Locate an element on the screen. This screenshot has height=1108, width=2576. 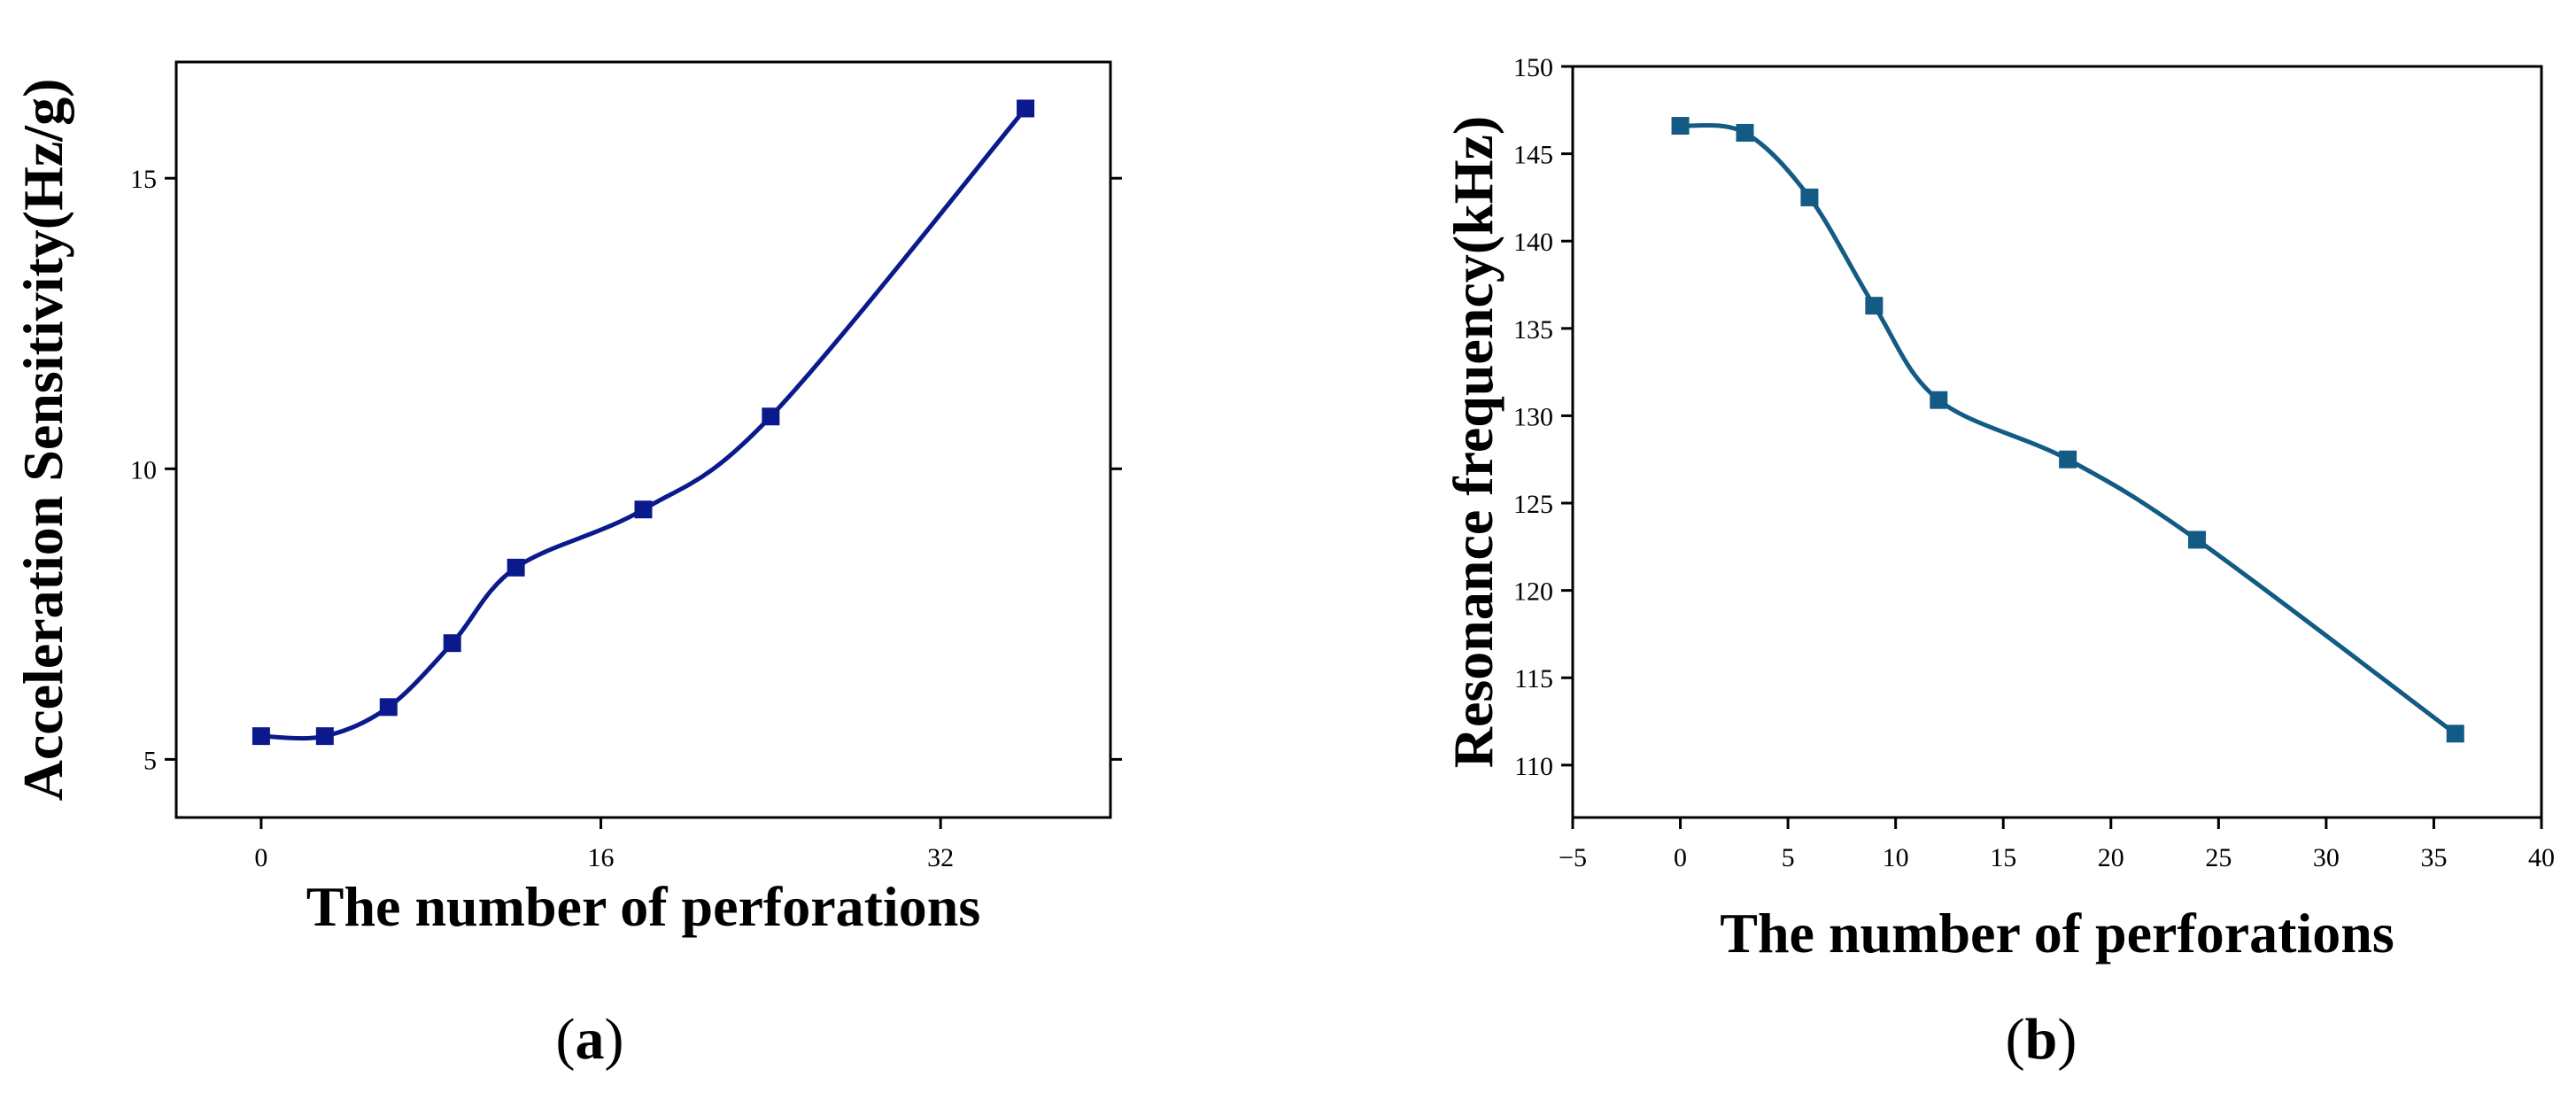
y-tick-label: 125 is located at coordinates (1533, 505).